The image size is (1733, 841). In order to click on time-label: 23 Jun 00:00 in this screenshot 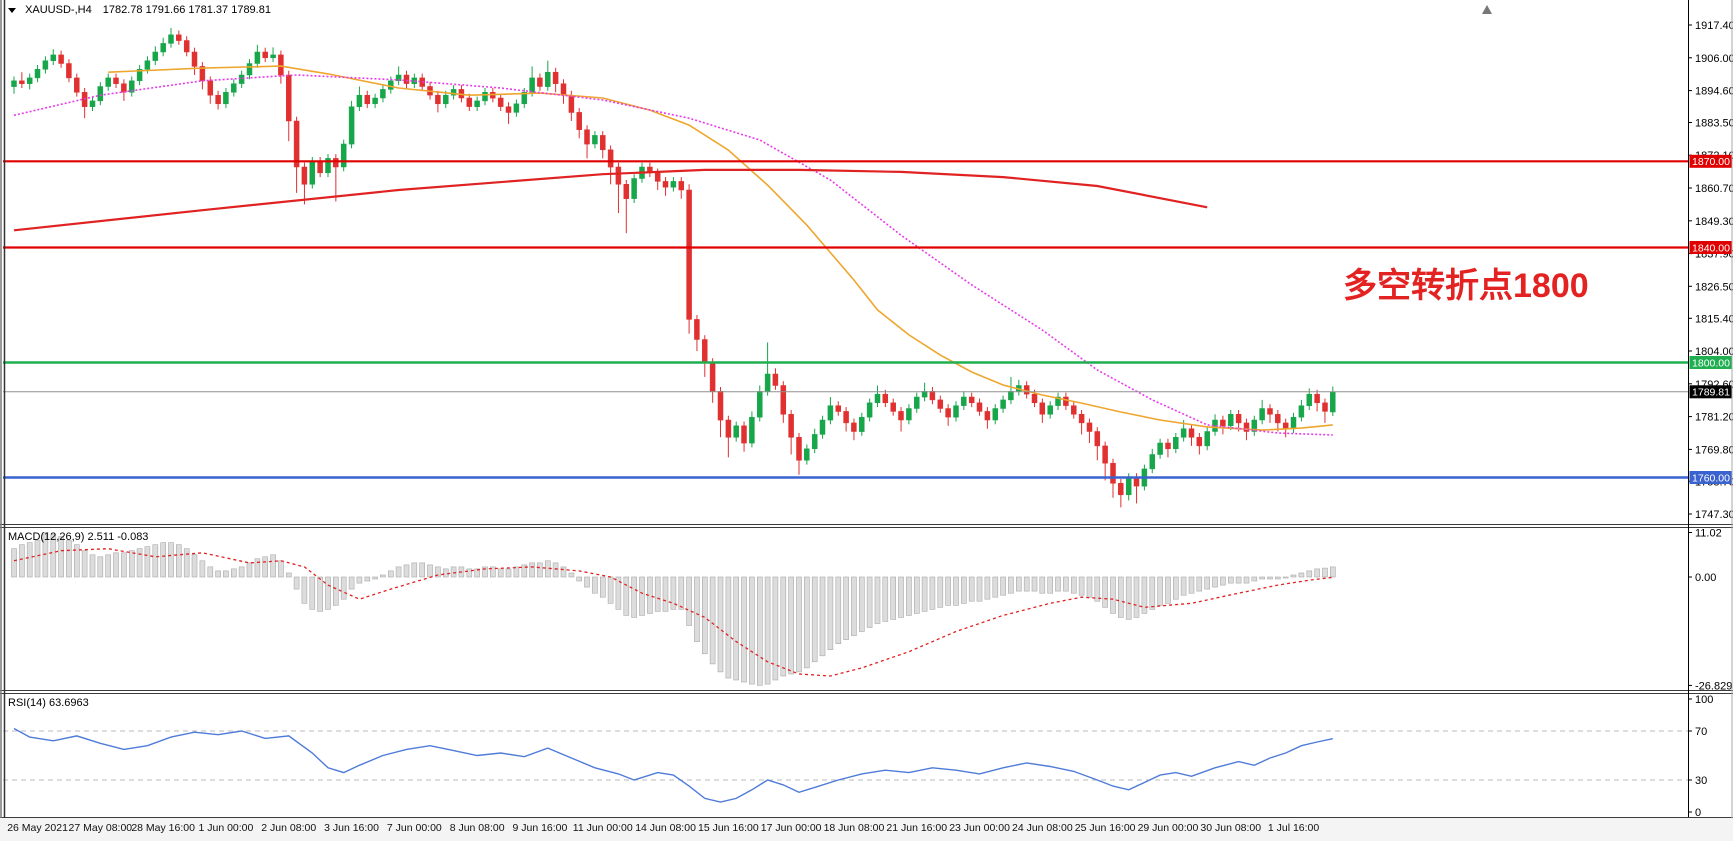, I will do `click(979, 828)`.